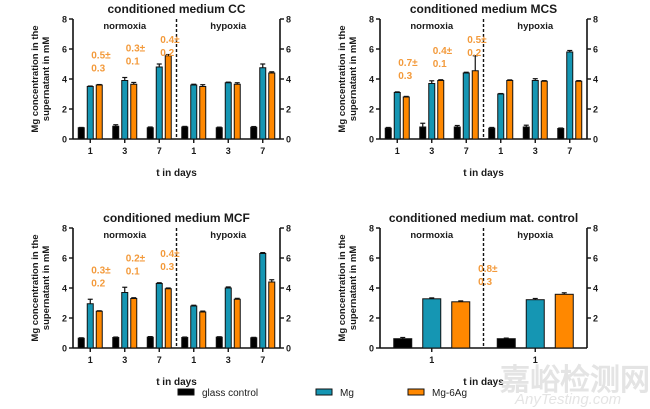  I want to click on x-axis-label: t in days, so click(176, 382).